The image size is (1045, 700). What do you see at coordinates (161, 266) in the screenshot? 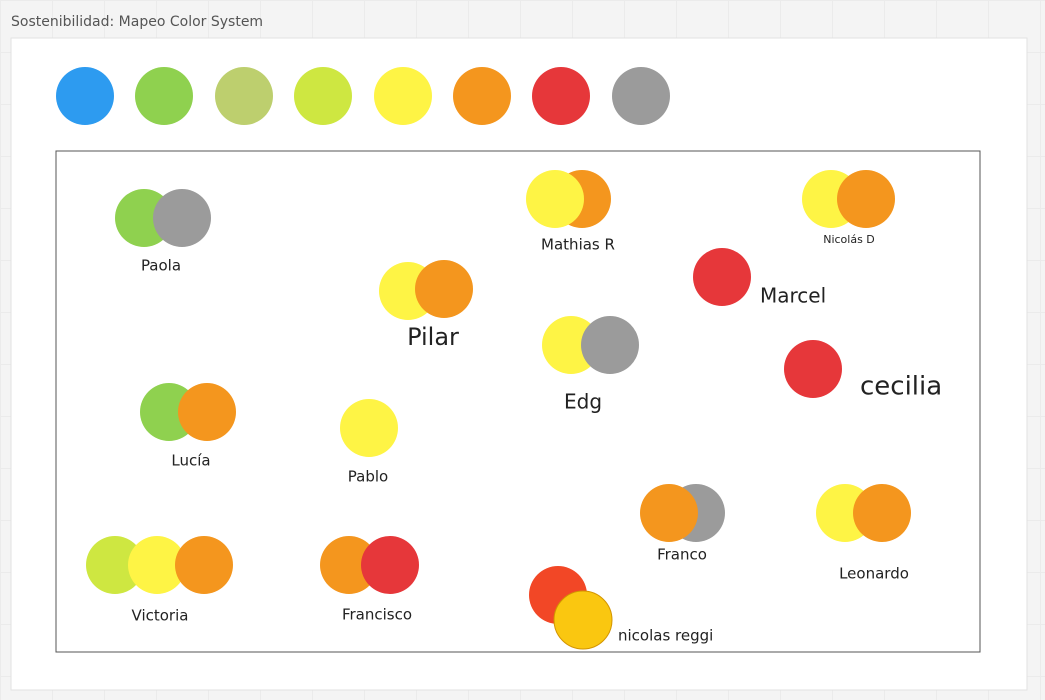
I see `person-label: Paola` at bounding box center [161, 266].